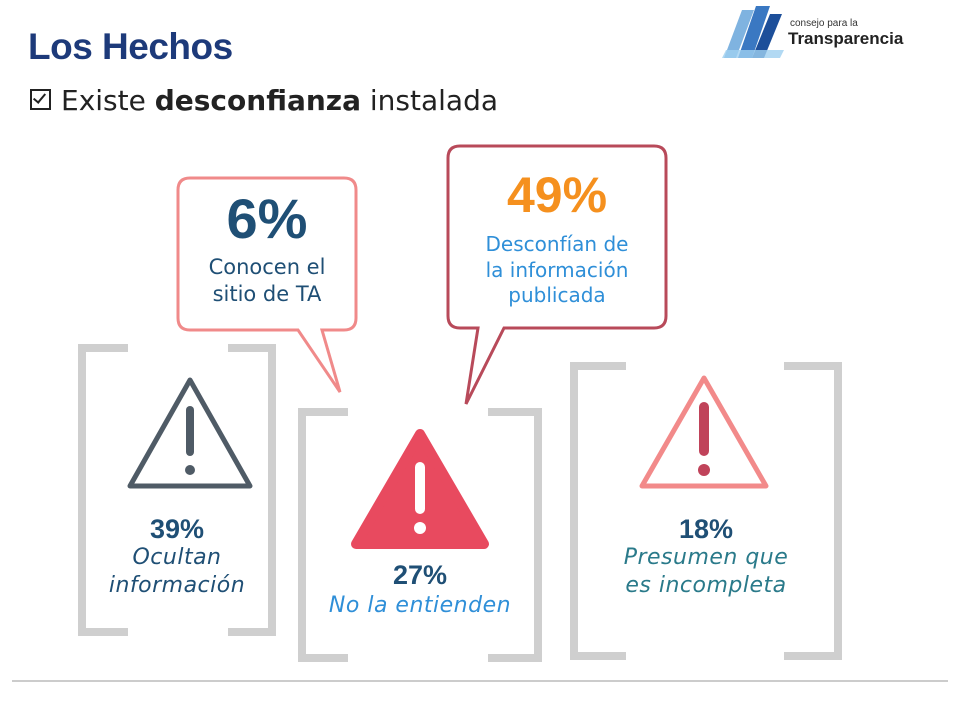 Image resolution: width=960 pixels, height=720 pixels. I want to click on bubble-1-shape, so click(267, 284).